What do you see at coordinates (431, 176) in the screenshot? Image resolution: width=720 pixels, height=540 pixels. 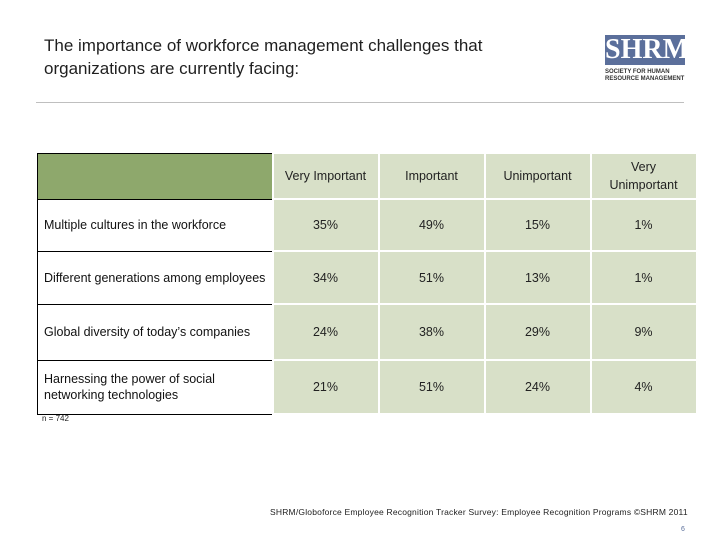 I see `column-header: Important` at bounding box center [431, 176].